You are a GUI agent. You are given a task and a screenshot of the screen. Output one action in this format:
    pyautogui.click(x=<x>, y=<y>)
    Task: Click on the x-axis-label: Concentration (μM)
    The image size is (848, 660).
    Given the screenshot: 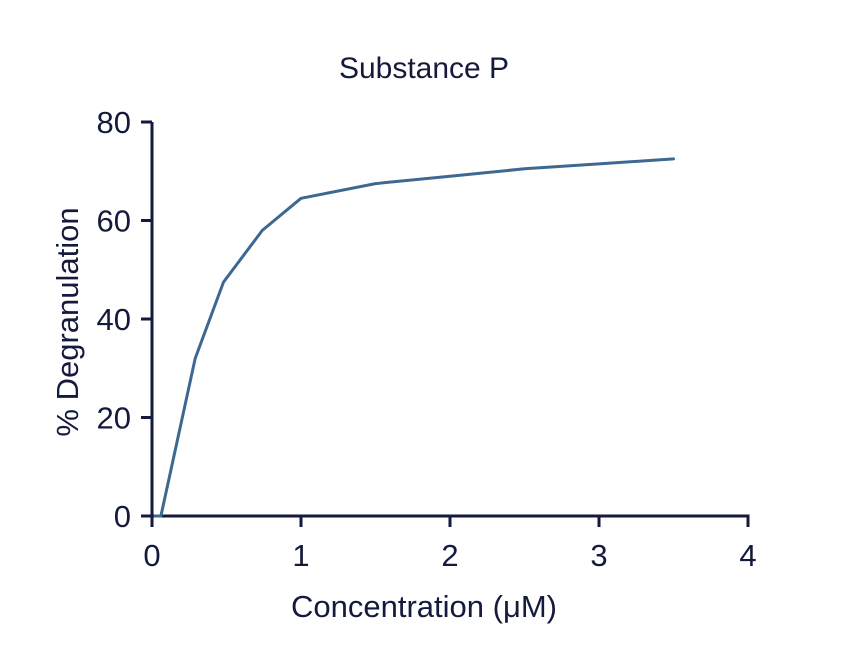 What is the action you would take?
    pyautogui.click(x=424, y=606)
    